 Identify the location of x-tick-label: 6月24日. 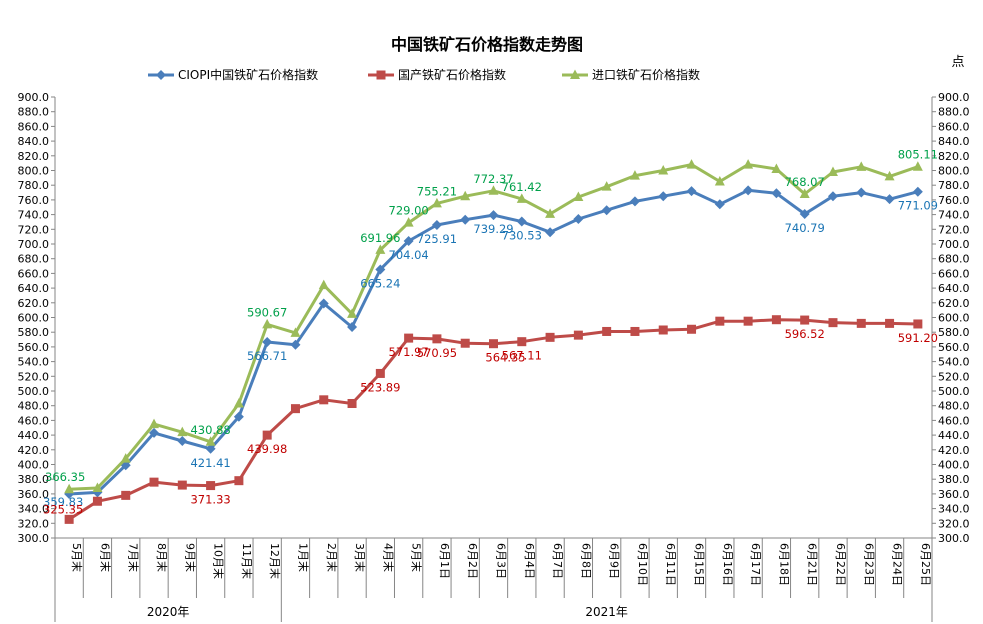
(897, 564).